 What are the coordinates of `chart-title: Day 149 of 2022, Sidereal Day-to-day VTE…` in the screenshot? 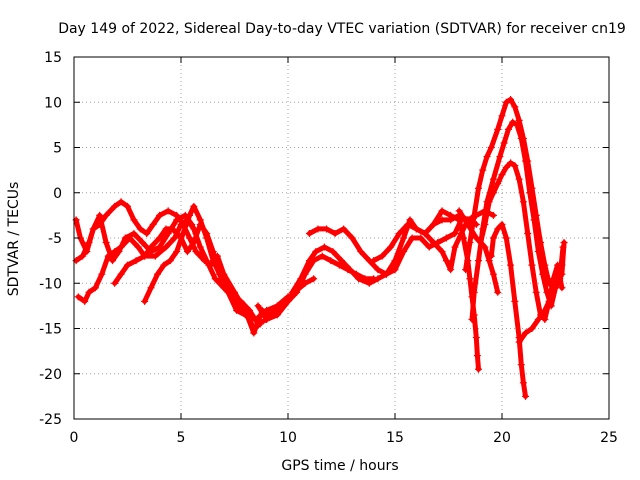 It's located at (342, 29).